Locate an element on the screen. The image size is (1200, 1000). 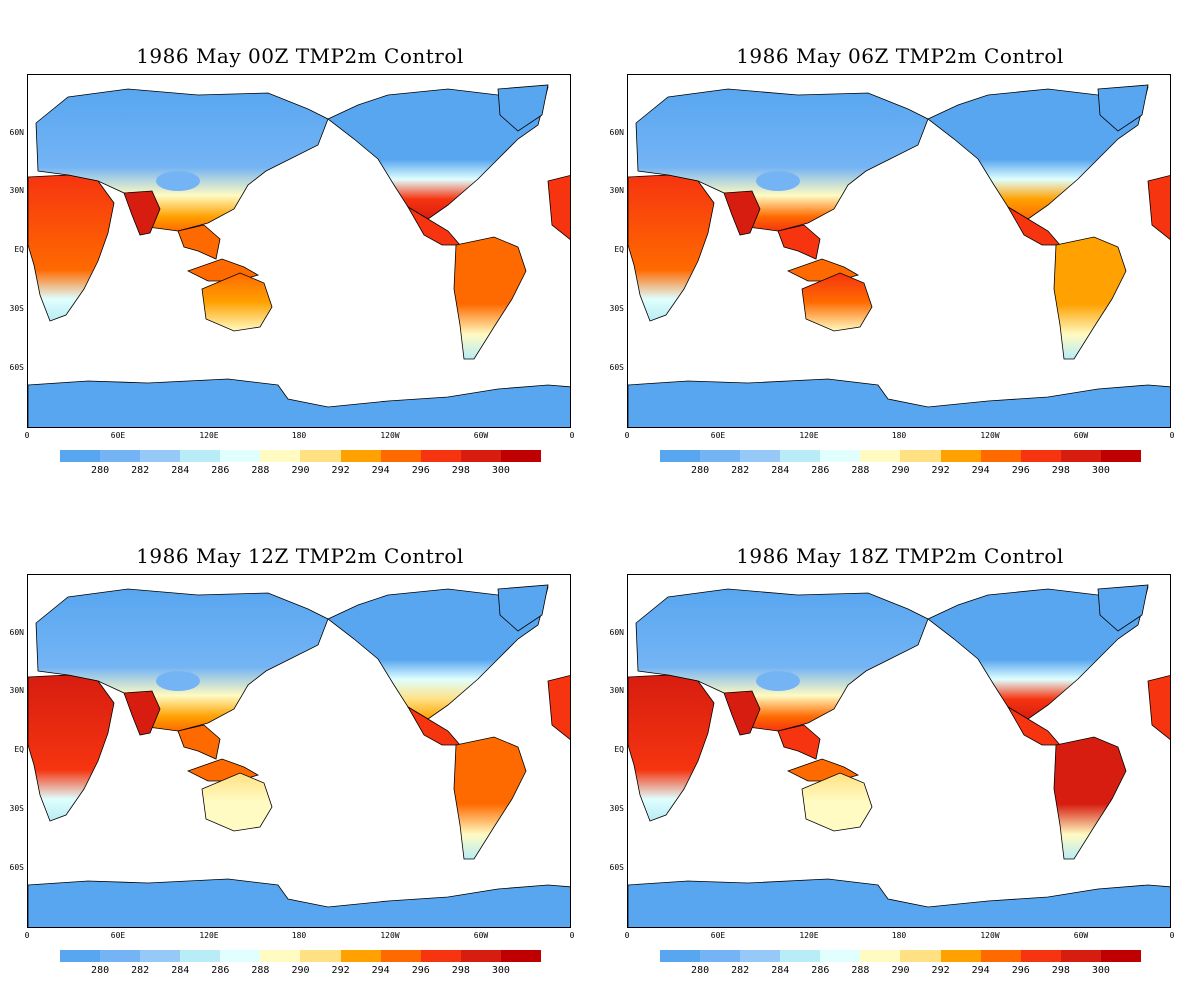
lon-label-60w: 60W is located at coordinates (1081, 435).